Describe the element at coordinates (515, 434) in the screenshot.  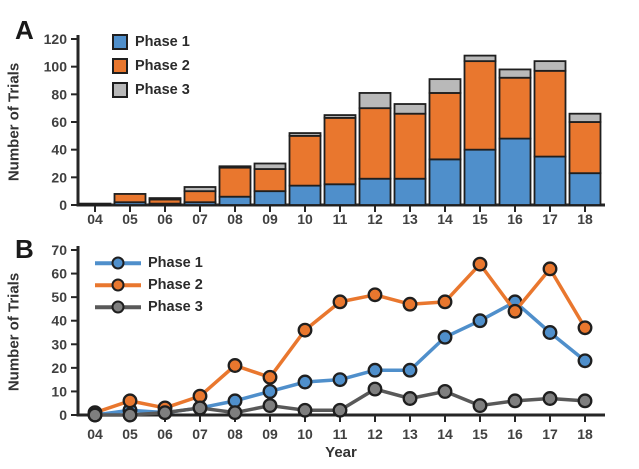
I see `svg-text: 16` at that location.